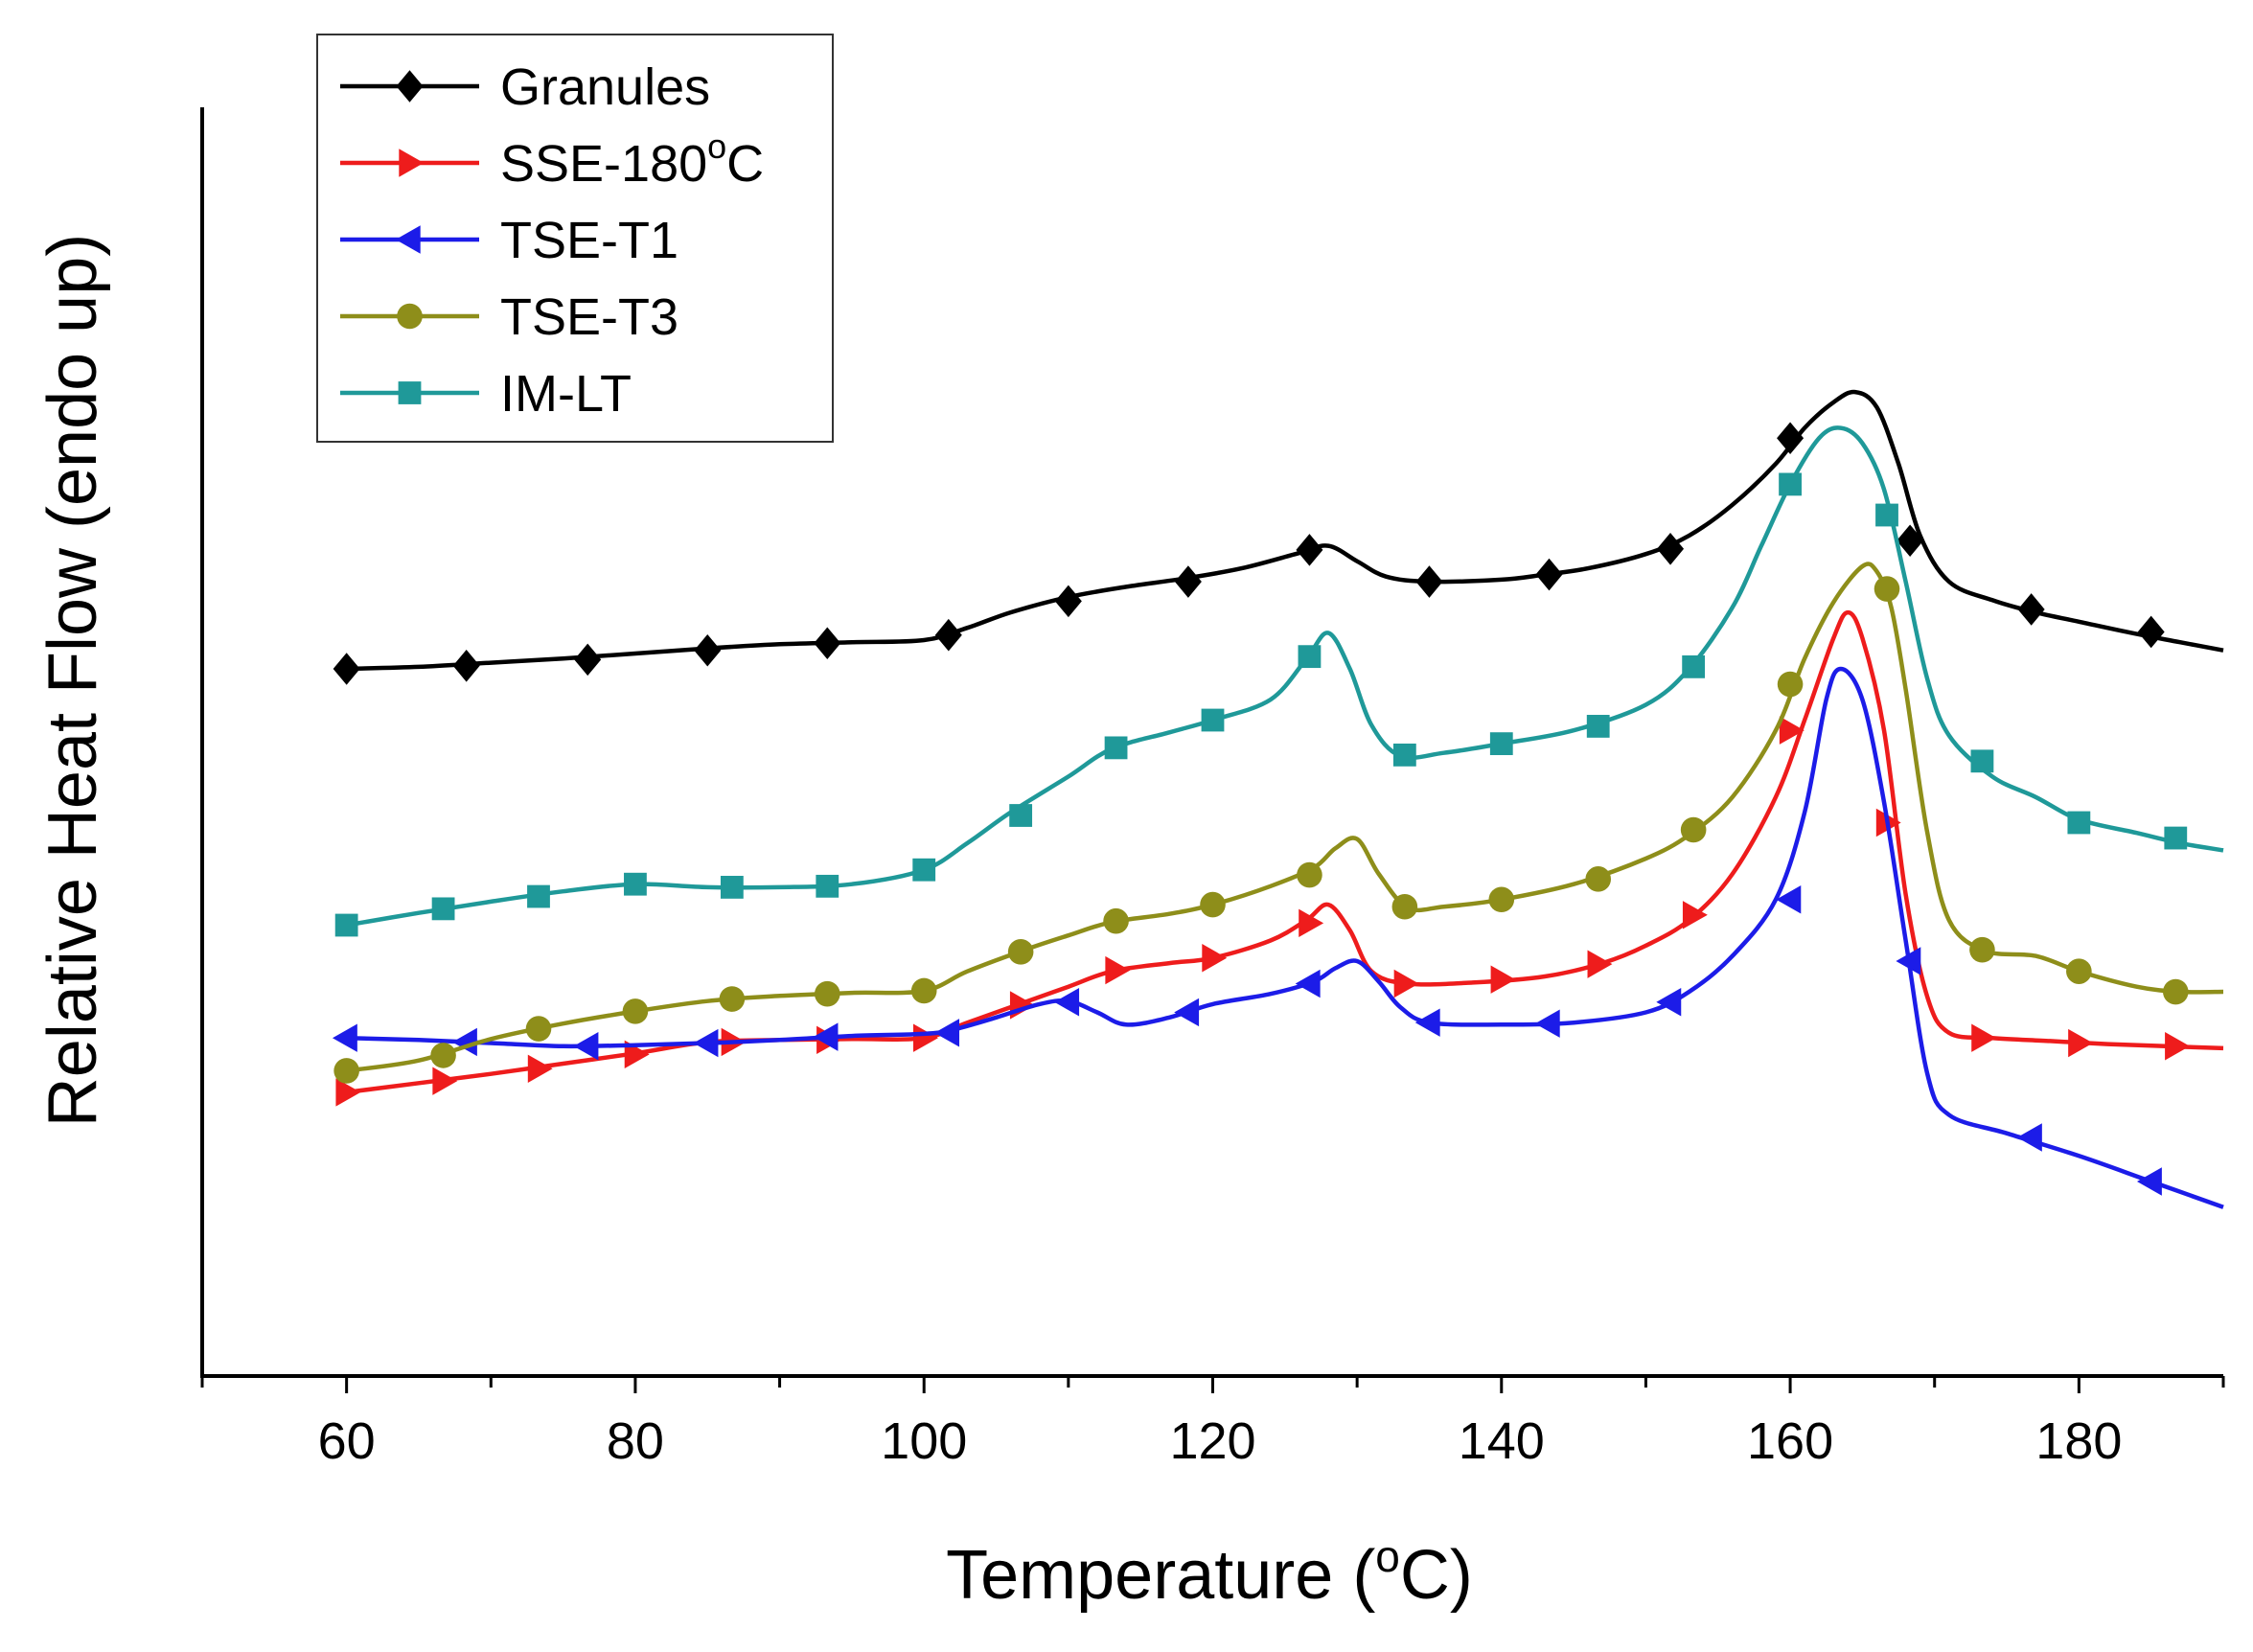 This screenshot has width=2253, height=1652. Describe the element at coordinates (589, 317) in the screenshot. I see `legend-label: TSE-T3` at that location.